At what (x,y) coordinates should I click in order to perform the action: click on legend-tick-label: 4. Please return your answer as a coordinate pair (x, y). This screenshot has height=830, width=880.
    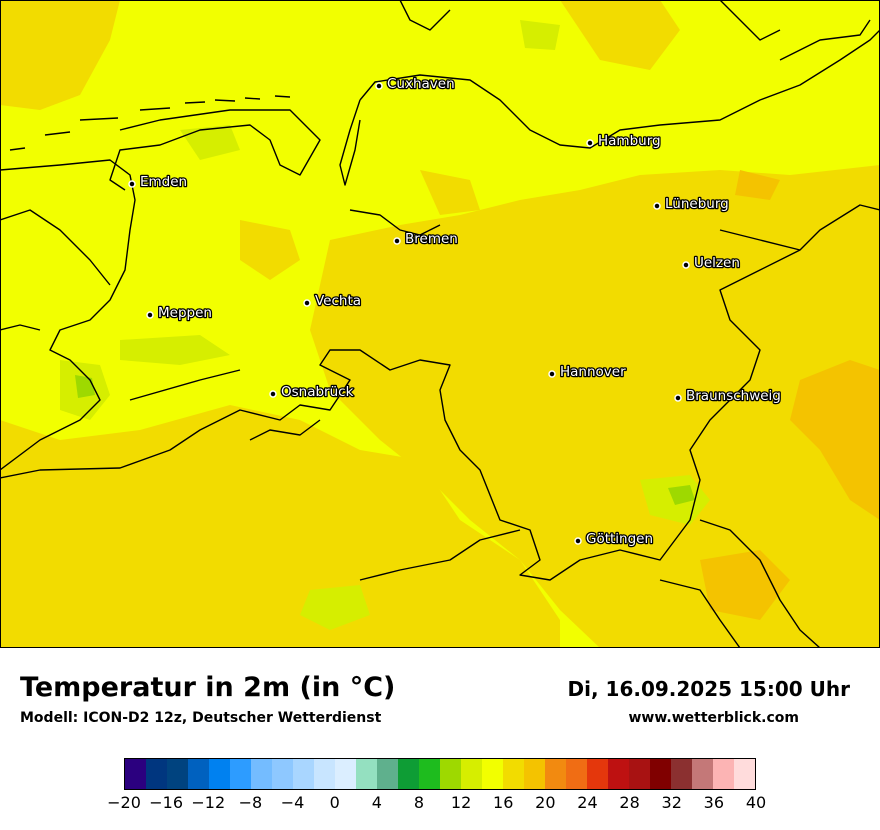
    Looking at the image, I should click on (376, 802).